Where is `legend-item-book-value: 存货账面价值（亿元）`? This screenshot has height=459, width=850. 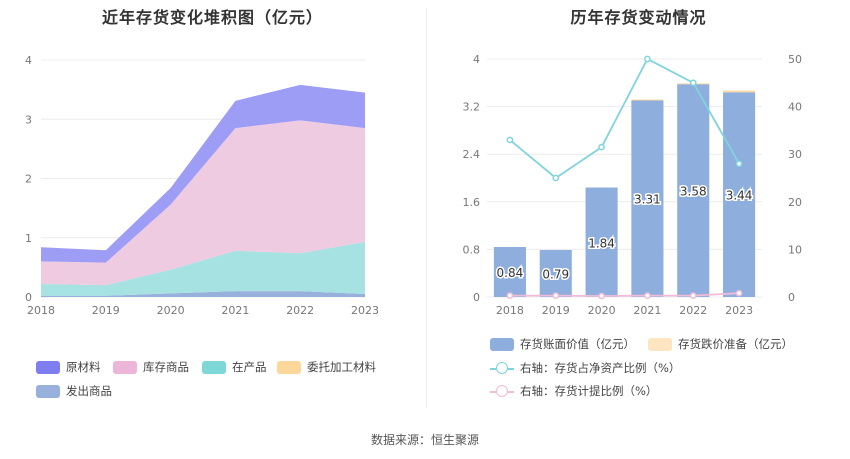
legend-item-book-value: 存货账面价值（亿元） is located at coordinates (562, 344).